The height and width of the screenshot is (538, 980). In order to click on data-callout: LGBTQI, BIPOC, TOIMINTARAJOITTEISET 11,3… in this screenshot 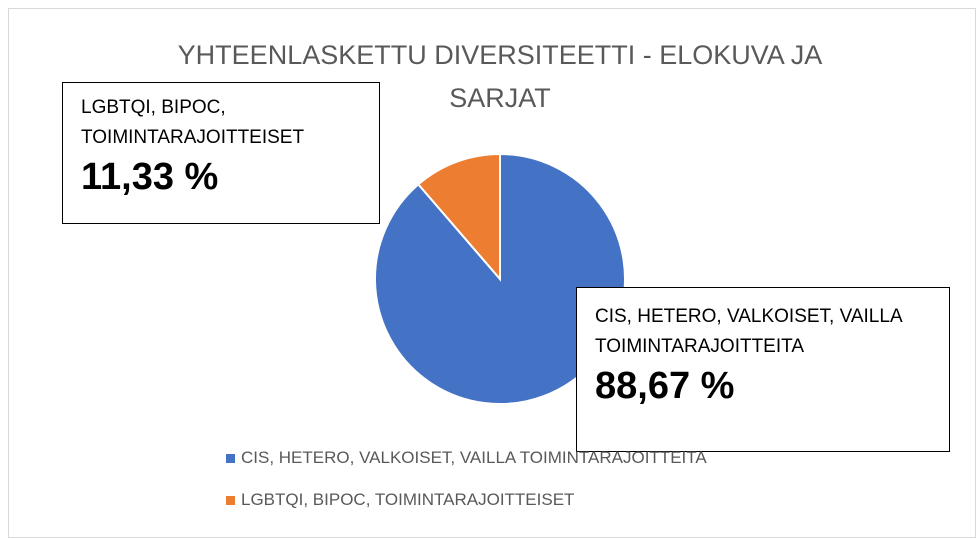, I will do `click(221, 153)`.